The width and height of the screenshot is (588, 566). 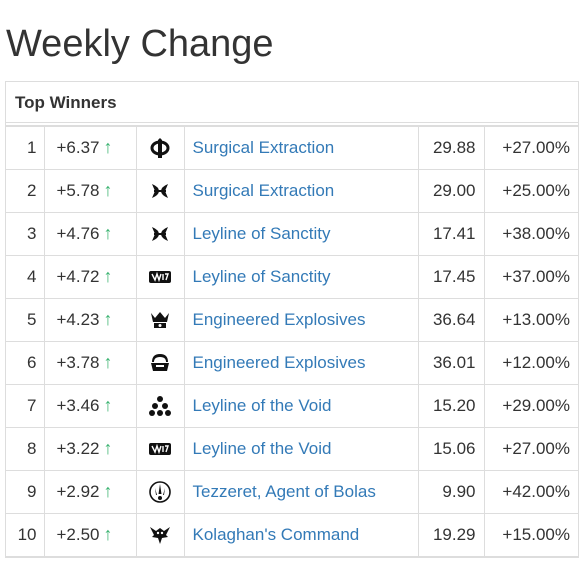 What do you see at coordinates (276, 534) in the screenshot?
I see `card-name-link: Kolaghan's Command` at bounding box center [276, 534].